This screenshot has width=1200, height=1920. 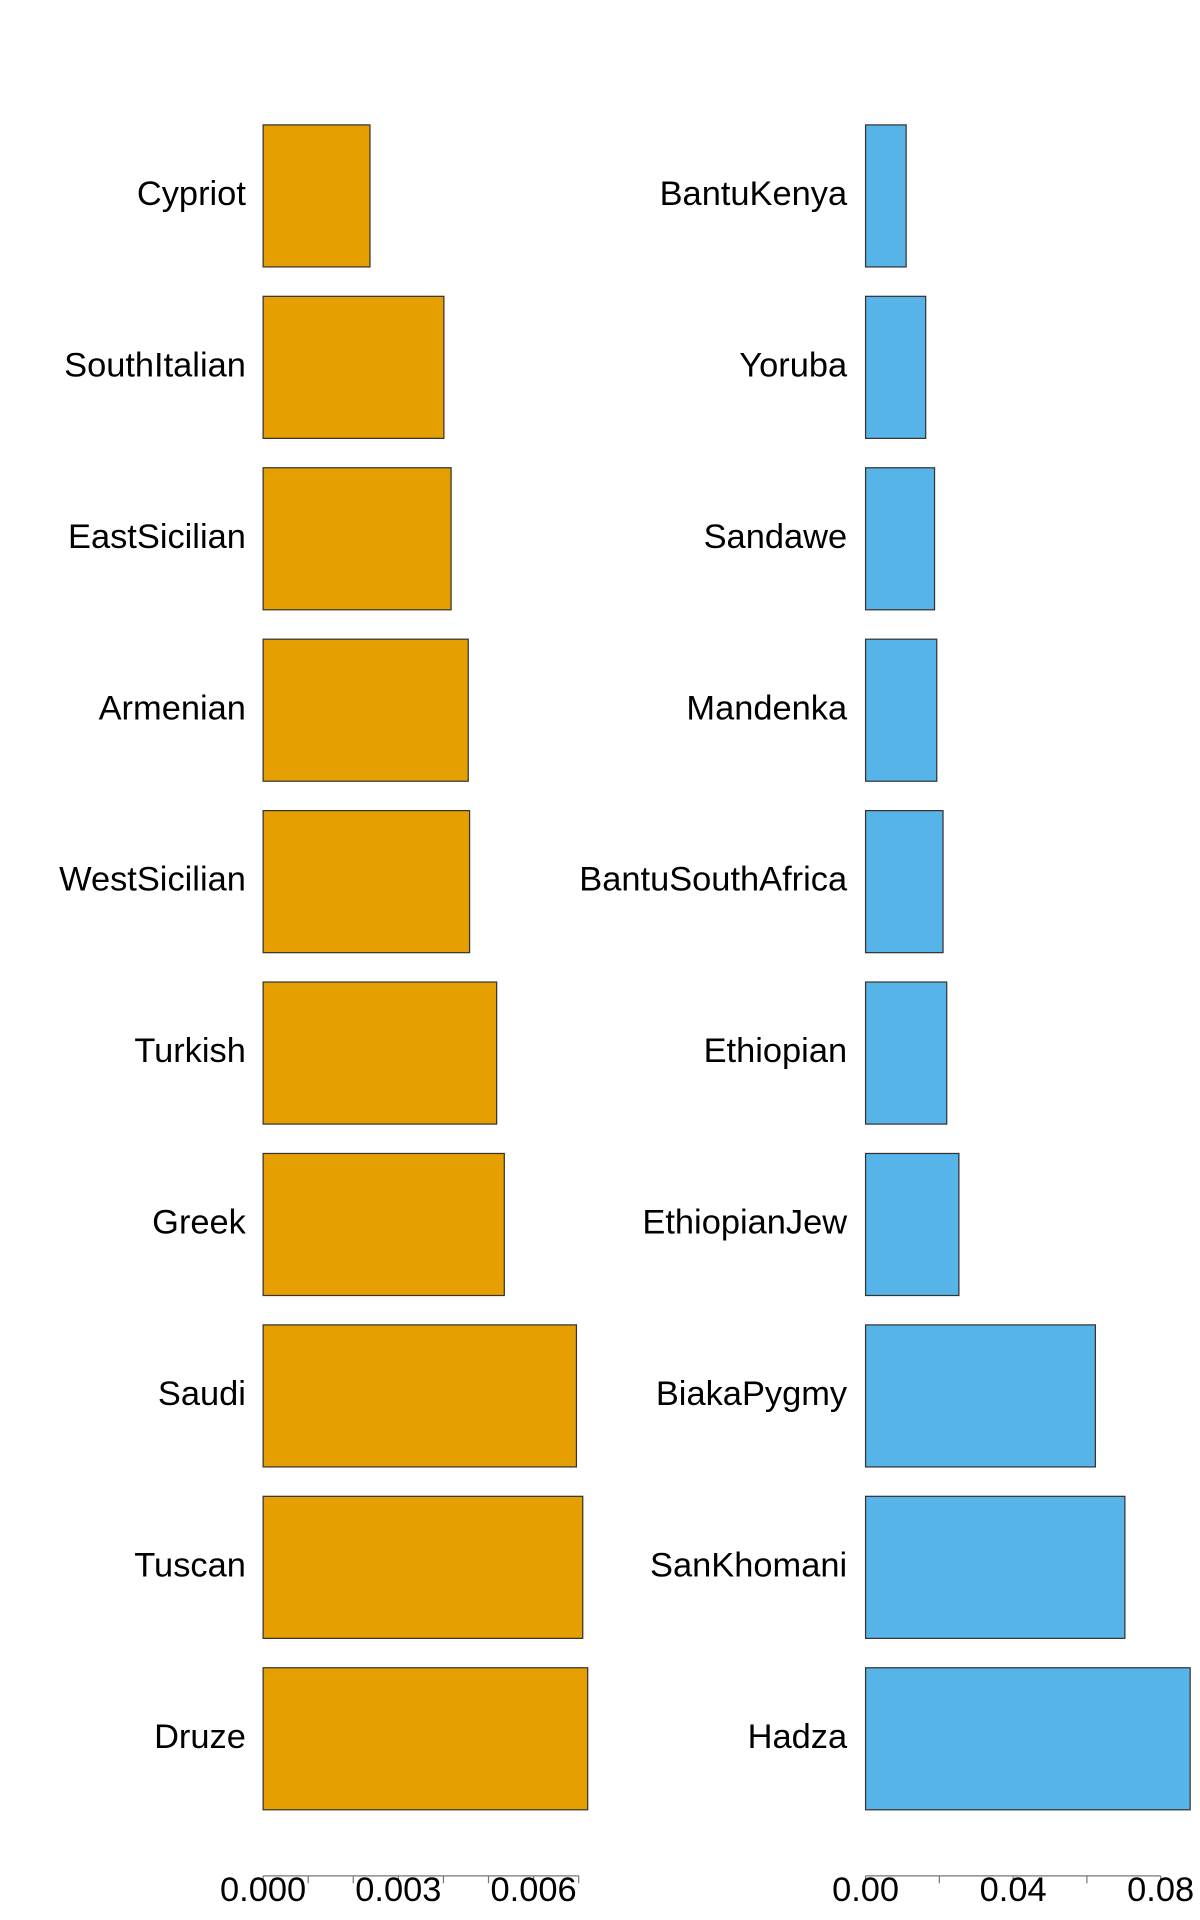 I want to click on x-tick-label: 0.04, so click(x=1013, y=1890).